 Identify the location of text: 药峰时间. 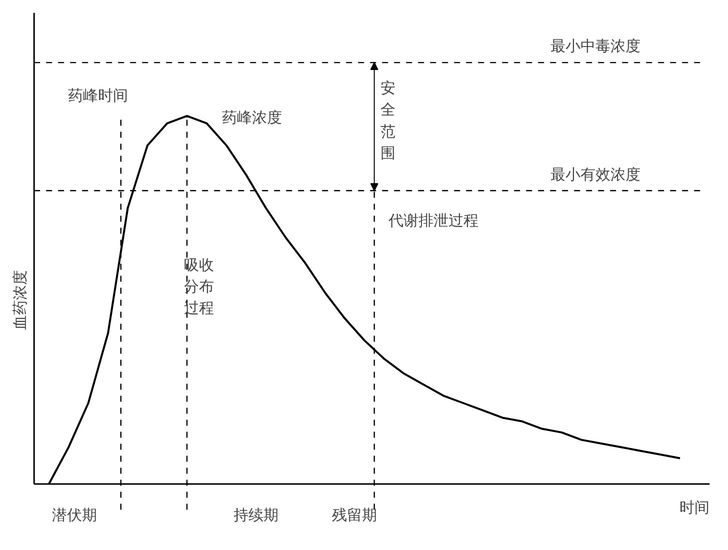
(98, 95).